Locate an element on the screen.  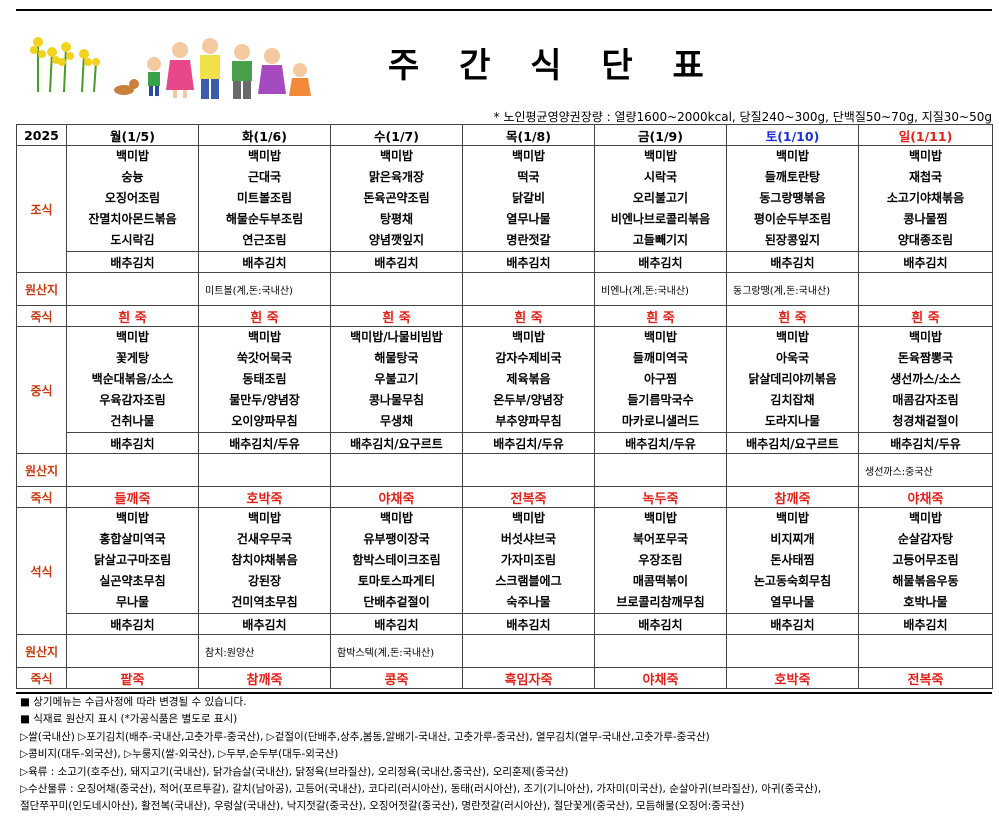
dinner-origin-cell: 참치:원양산 is located at coordinates (264, 651).